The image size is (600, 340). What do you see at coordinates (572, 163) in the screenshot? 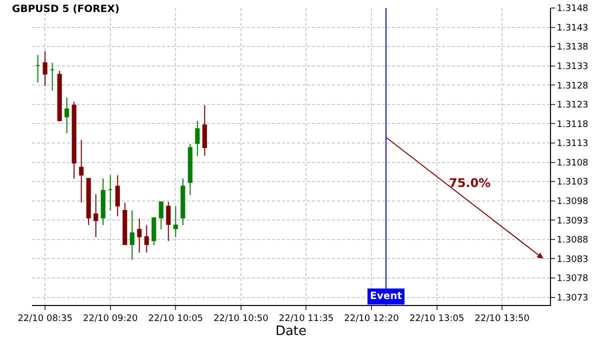
I see `y-tick-label: 1.3108` at bounding box center [572, 163].